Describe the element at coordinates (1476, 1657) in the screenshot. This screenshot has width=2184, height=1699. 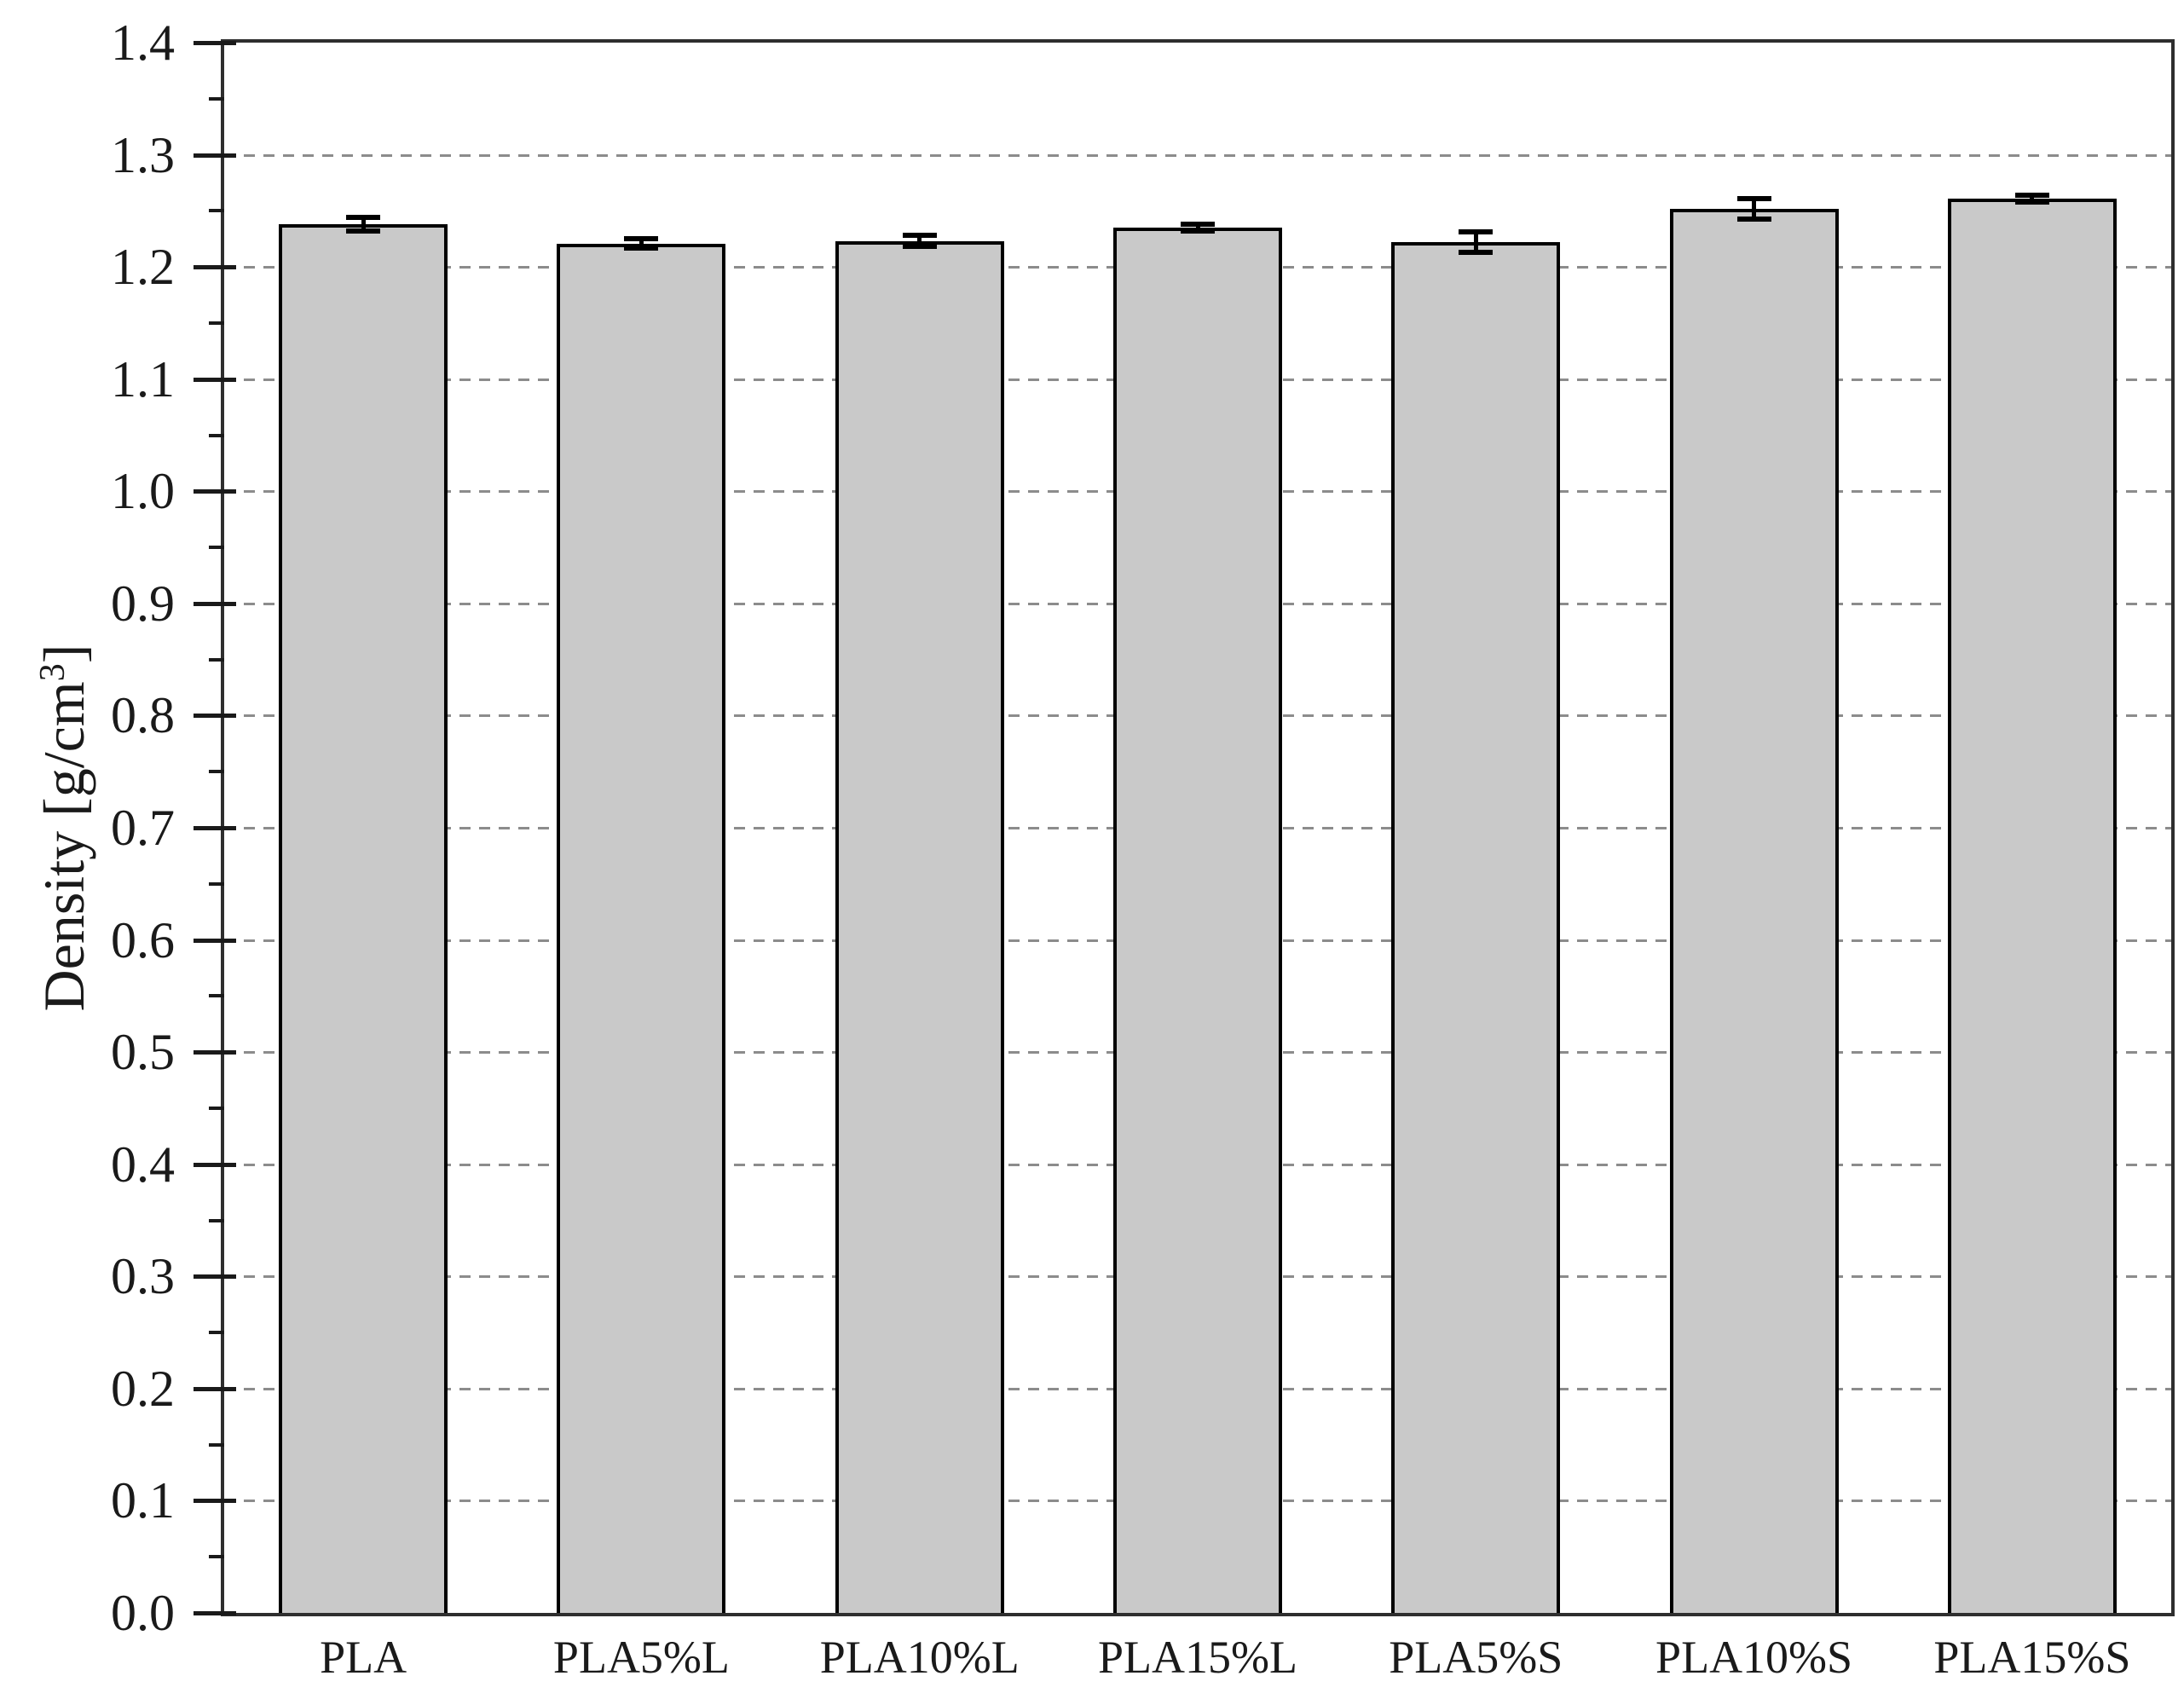
I see `x-axis-category-label: PLA5%S` at that location.